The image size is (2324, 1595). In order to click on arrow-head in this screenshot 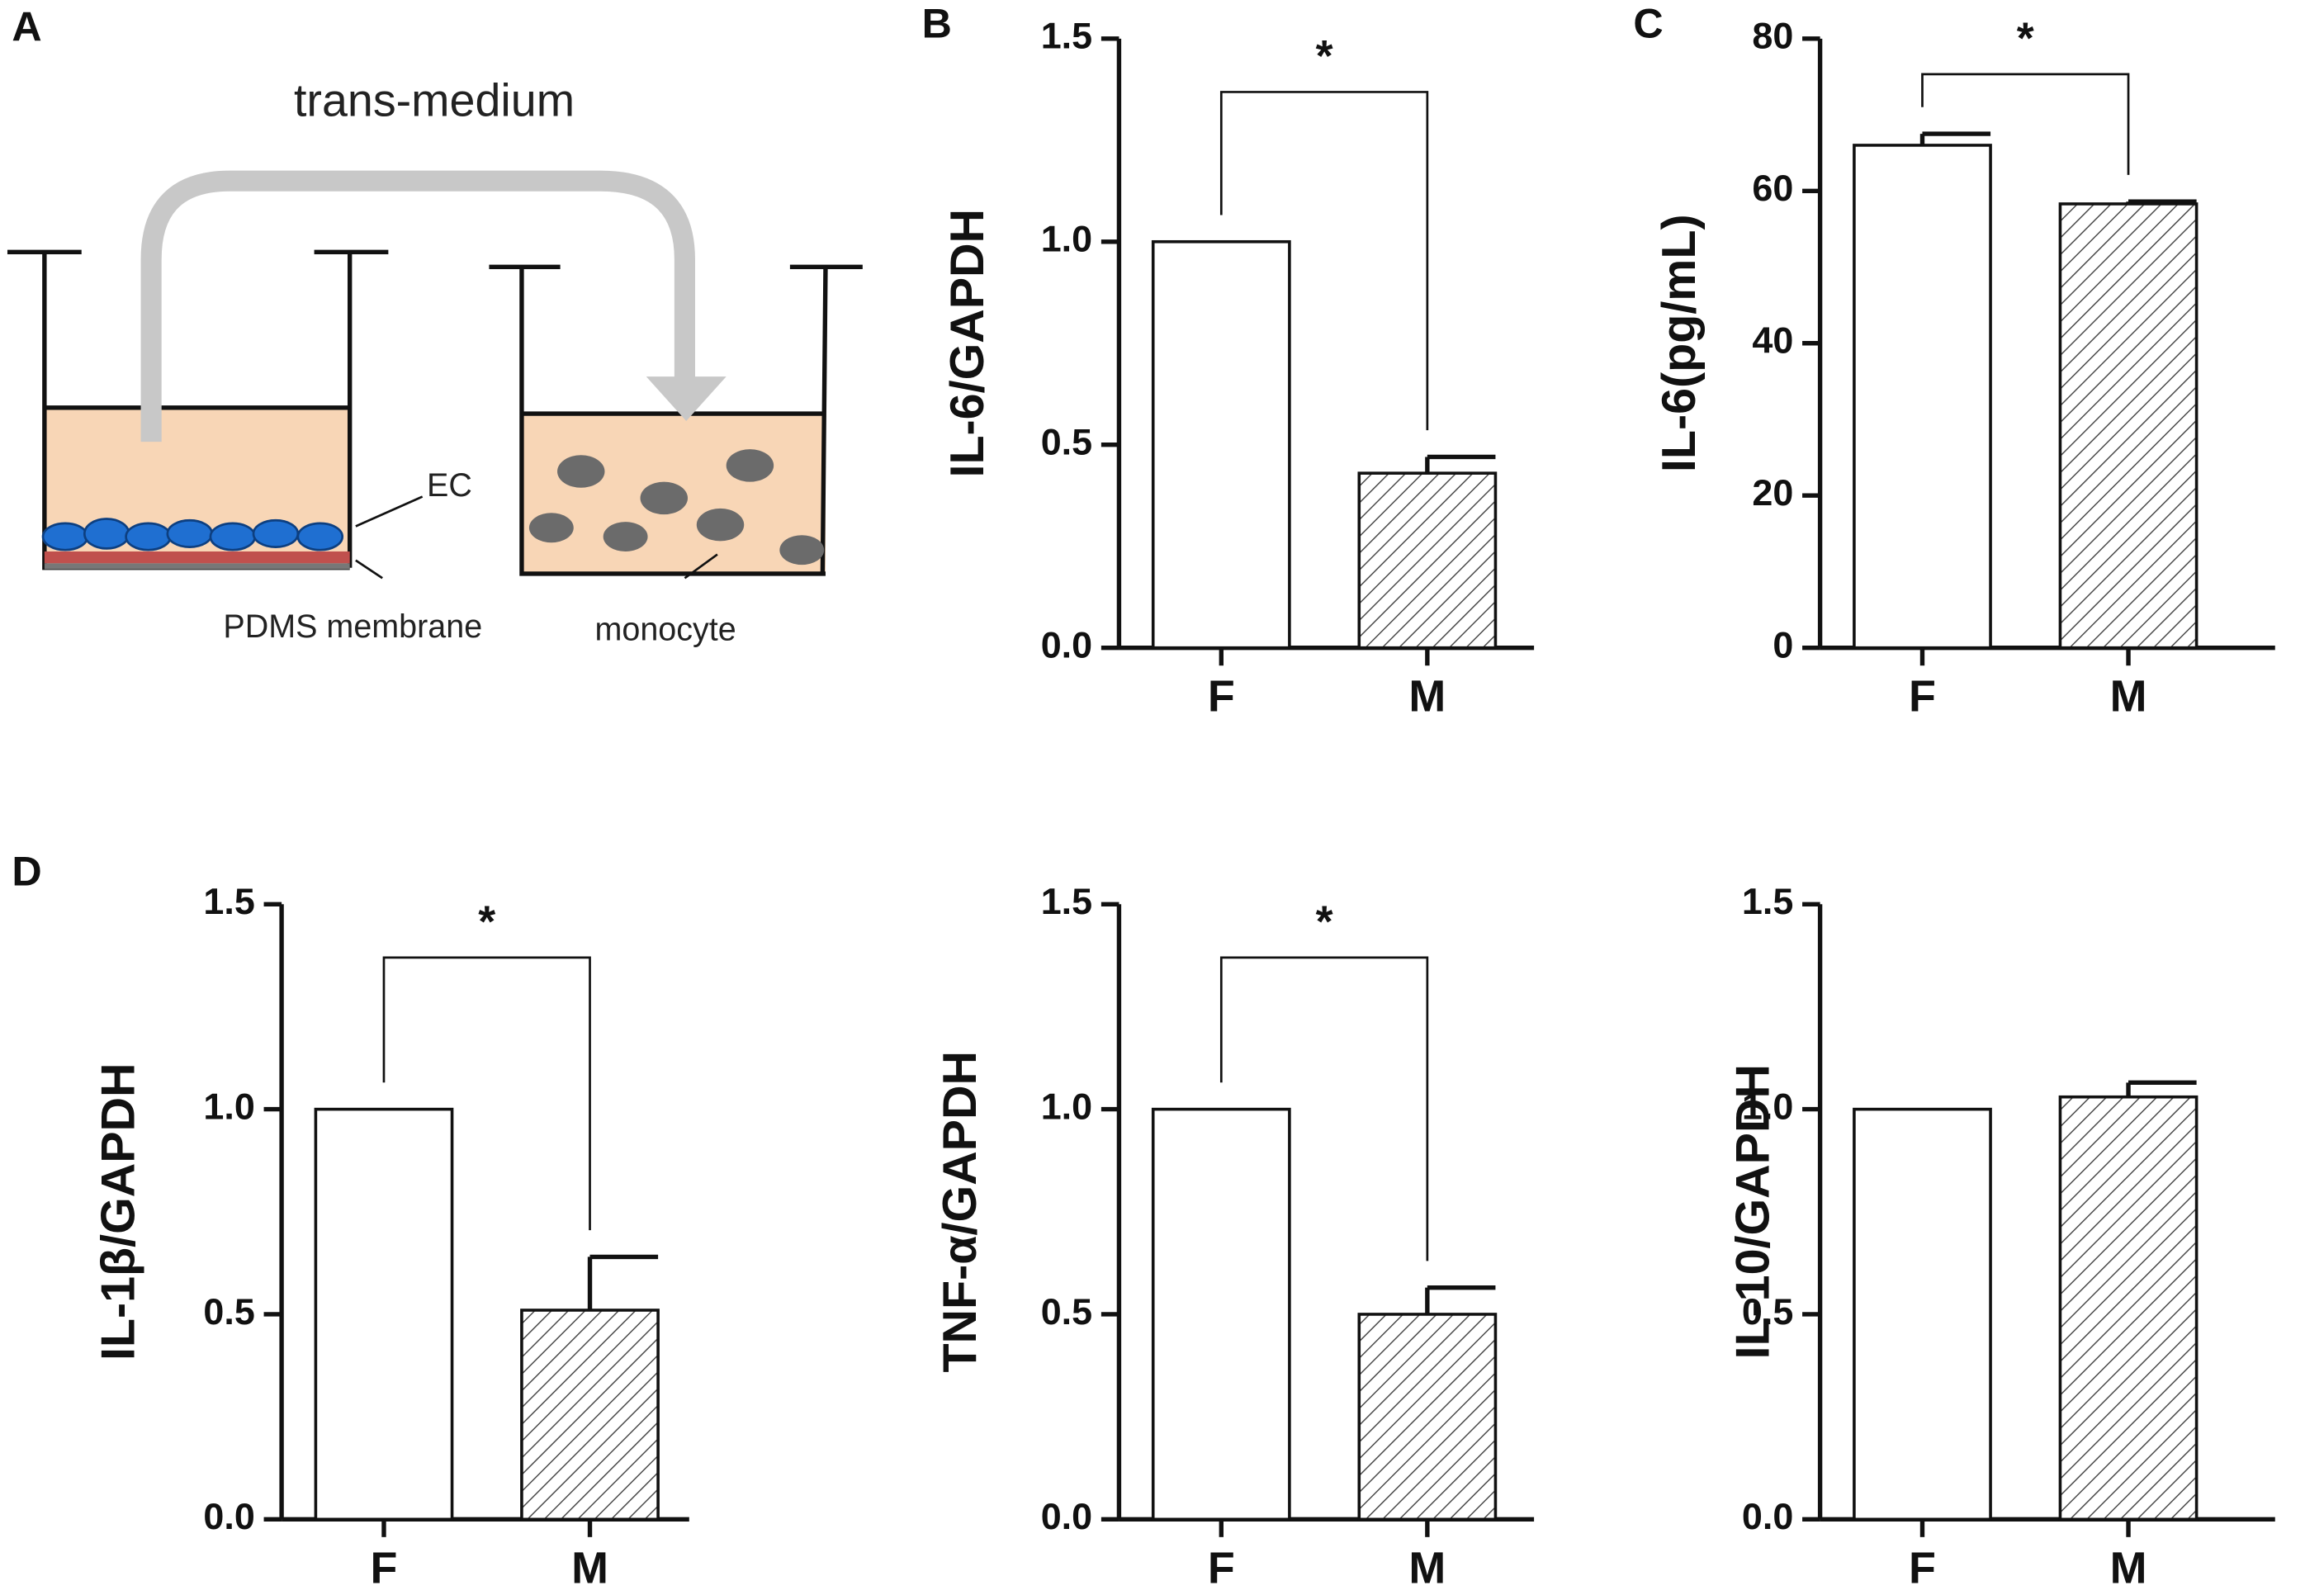, I will do `click(687, 399)`.